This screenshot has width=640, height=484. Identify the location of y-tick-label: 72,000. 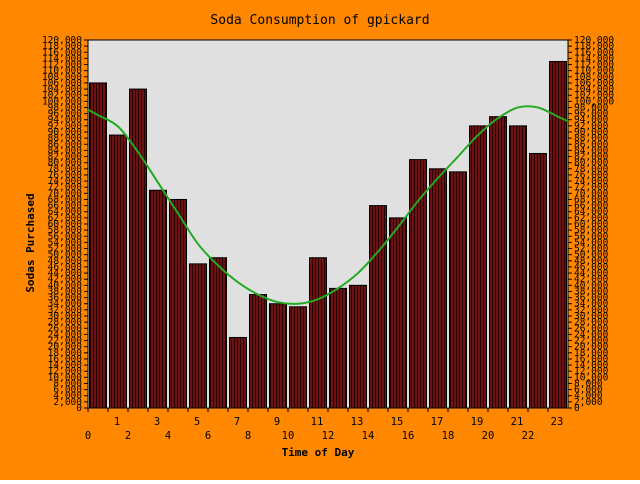
(591, 187).